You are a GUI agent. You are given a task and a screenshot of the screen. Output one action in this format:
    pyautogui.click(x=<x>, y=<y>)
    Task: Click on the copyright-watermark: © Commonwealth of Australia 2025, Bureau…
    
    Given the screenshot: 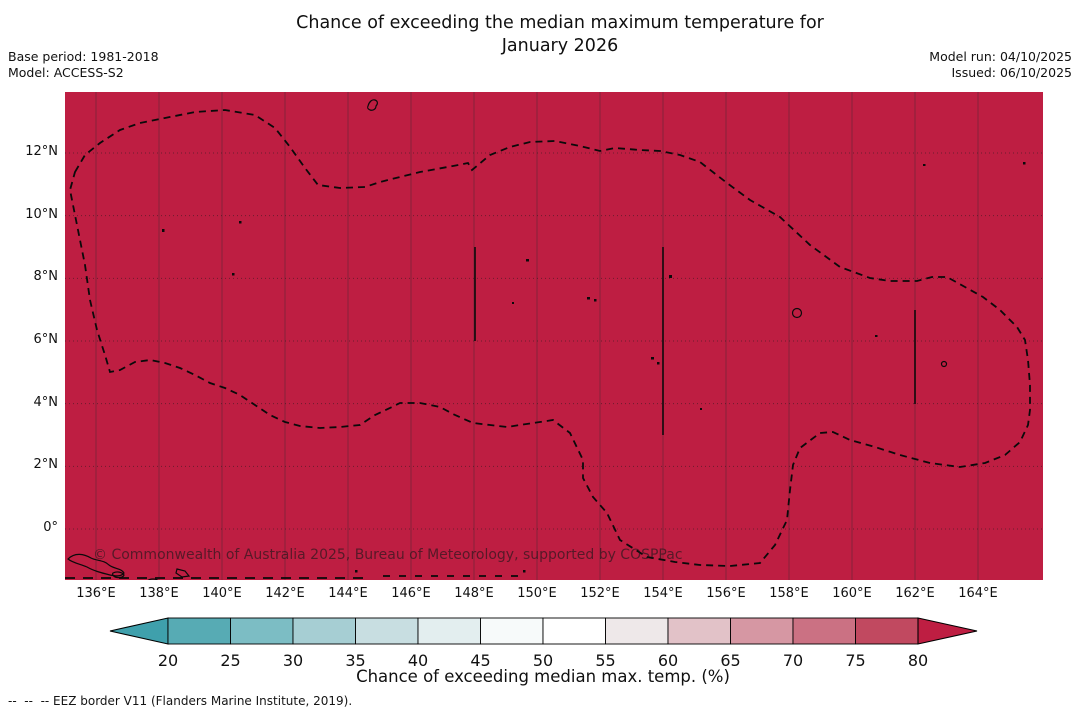 What is the action you would take?
    pyautogui.click(x=388, y=555)
    